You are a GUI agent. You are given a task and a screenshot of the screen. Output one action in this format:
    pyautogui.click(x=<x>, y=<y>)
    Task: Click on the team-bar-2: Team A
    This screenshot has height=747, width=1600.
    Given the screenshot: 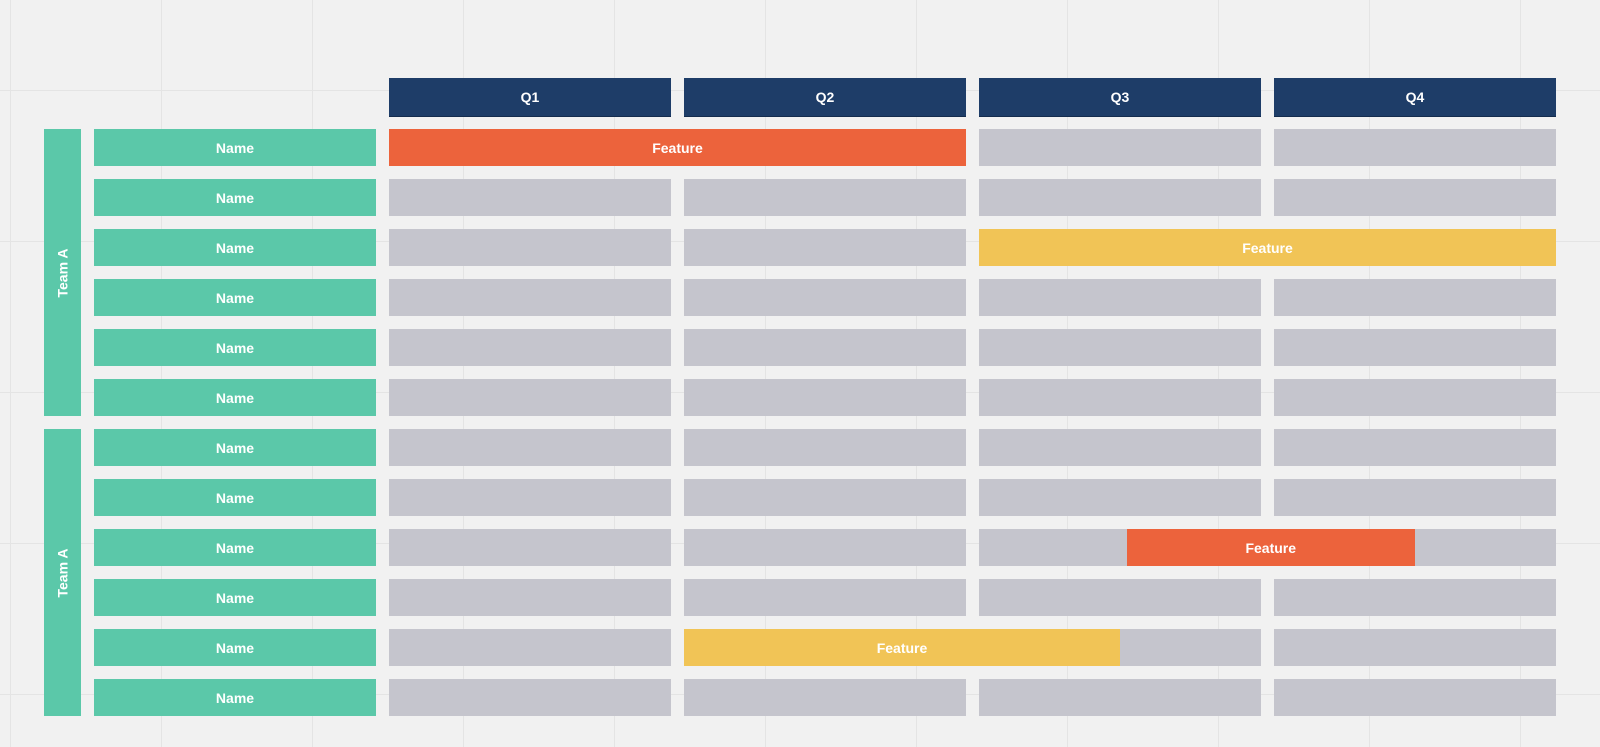 What is the action you would take?
    pyautogui.click(x=62, y=572)
    